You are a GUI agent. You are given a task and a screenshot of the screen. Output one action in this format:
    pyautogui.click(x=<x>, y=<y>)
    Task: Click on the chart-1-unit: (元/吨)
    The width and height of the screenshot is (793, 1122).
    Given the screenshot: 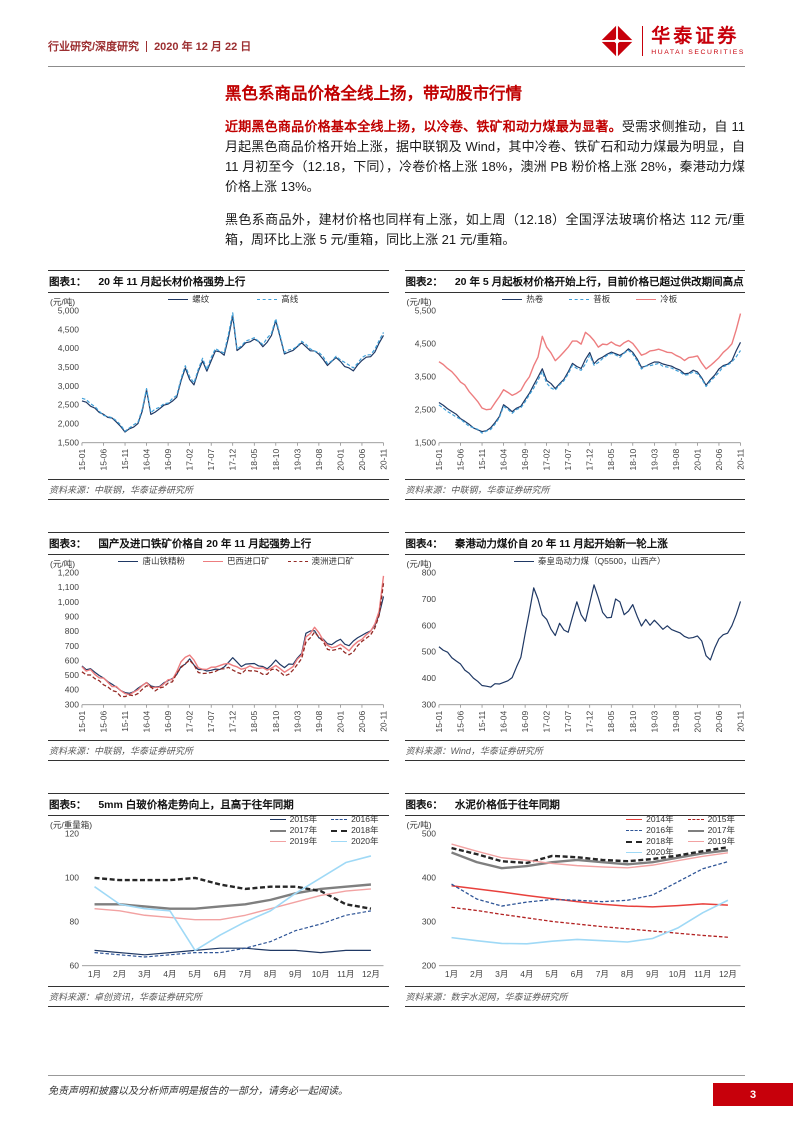 What is the action you would take?
    pyautogui.click(x=63, y=302)
    